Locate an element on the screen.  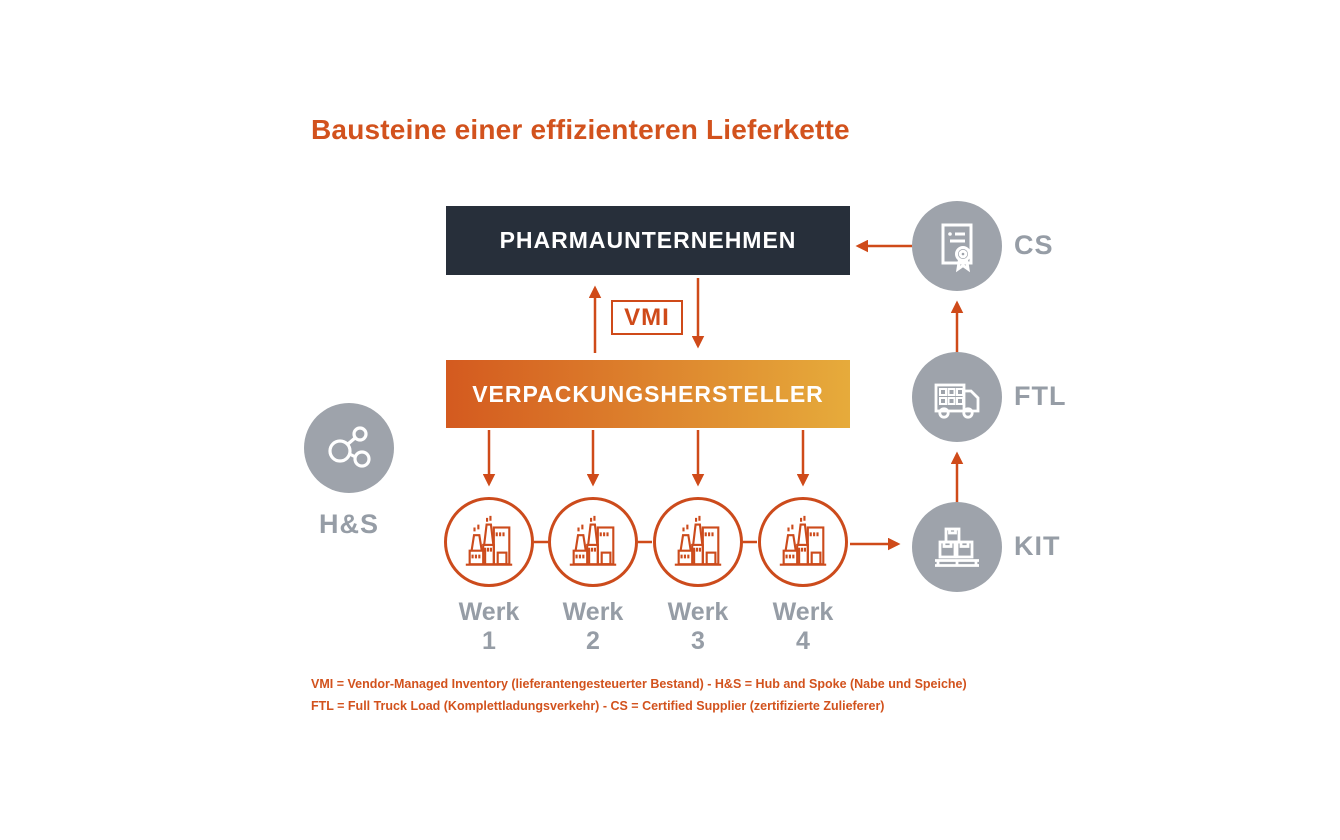
pallet-boxes-icon is located at coordinates (957, 547).